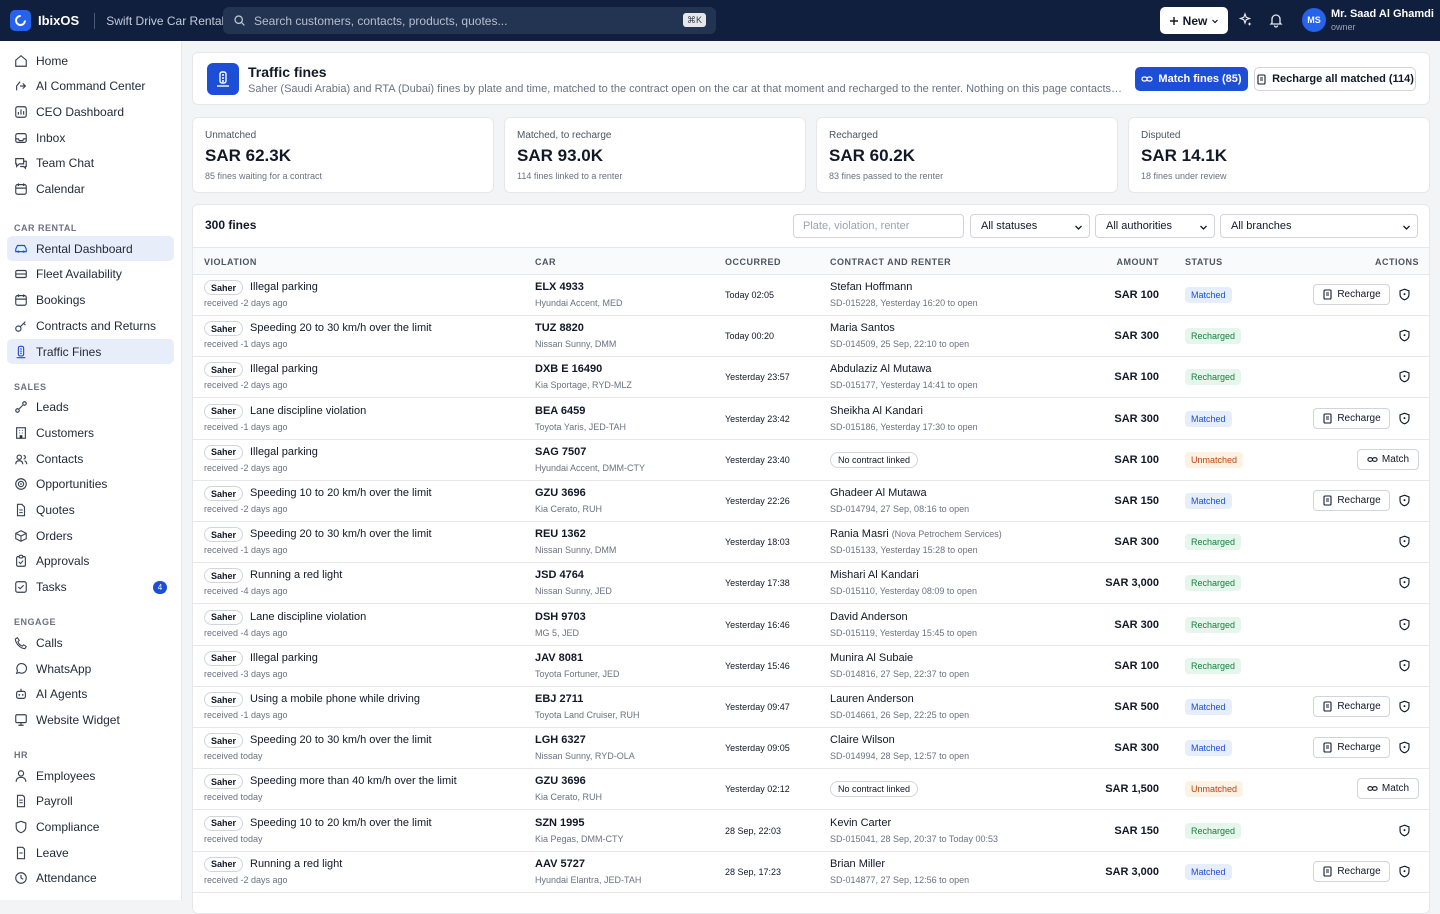 This screenshot has width=1440, height=914. What do you see at coordinates (871, 658) in the screenshot?
I see `renter-name: Munira Al Subaie` at bounding box center [871, 658].